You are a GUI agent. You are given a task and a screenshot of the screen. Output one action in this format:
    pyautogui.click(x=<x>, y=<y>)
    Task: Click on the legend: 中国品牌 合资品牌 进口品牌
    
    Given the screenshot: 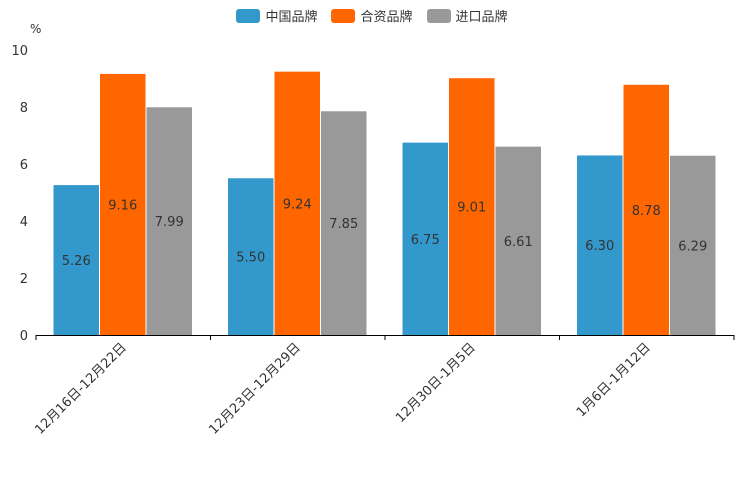 What is the action you would take?
    pyautogui.click(x=372, y=15)
    